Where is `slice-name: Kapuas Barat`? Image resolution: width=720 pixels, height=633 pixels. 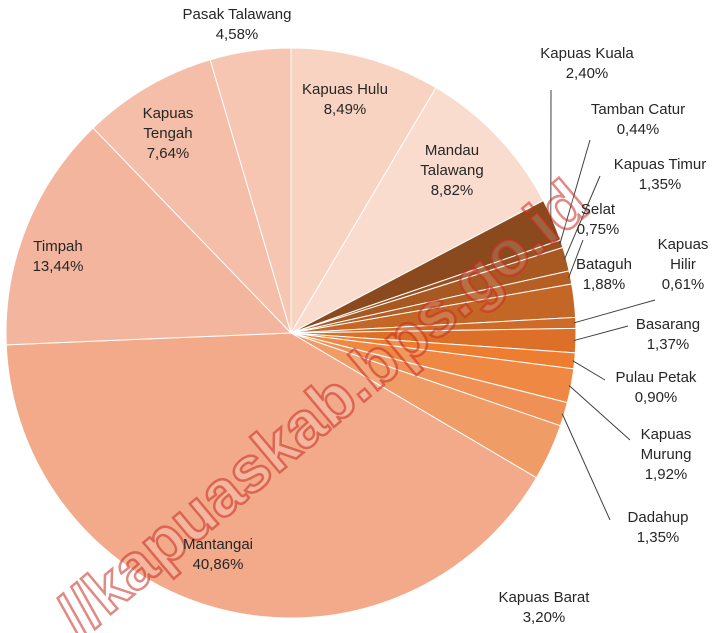 slice-name: Kapuas Barat is located at coordinates (544, 597).